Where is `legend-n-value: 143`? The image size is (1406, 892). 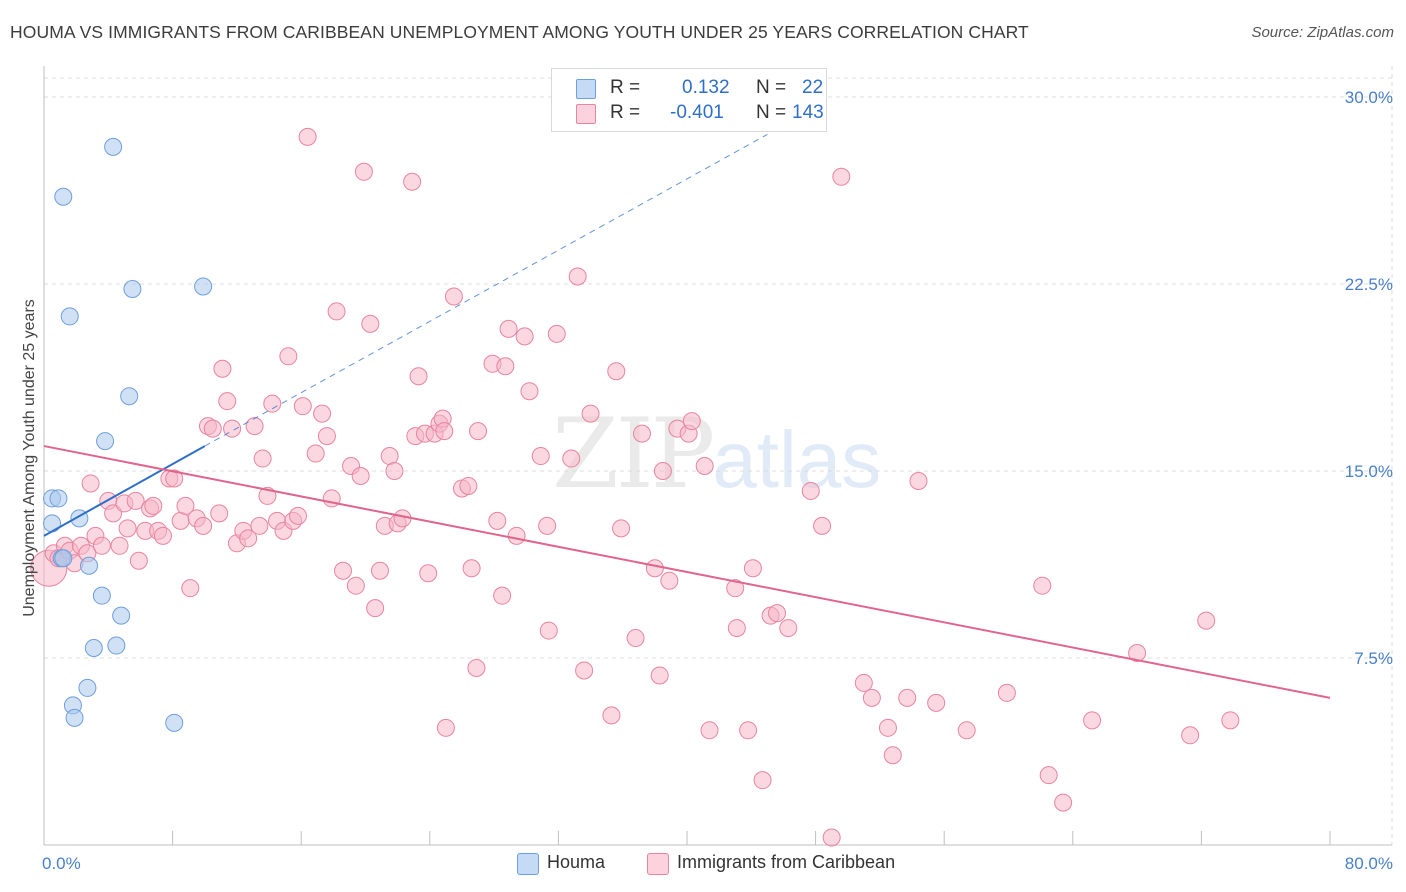
legend-n-value: 143 is located at coordinates (808, 112).